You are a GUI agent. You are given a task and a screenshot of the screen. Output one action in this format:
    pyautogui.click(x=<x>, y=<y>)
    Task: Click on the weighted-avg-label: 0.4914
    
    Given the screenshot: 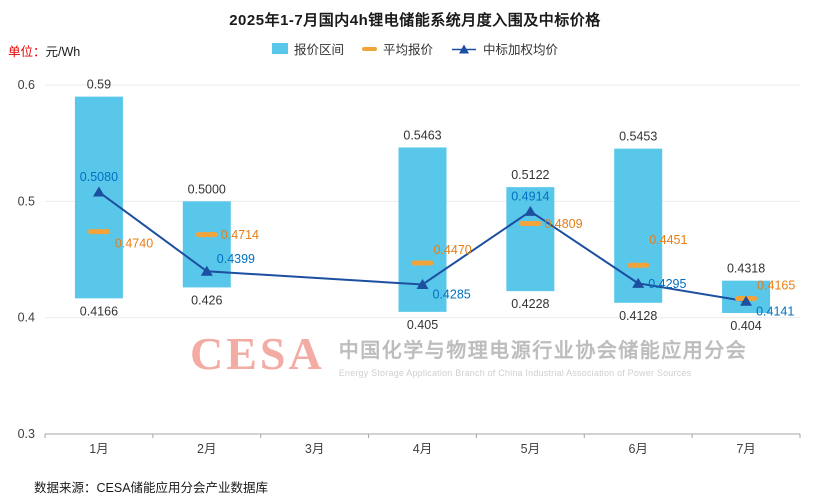 What is the action you would take?
    pyautogui.click(x=530, y=196)
    